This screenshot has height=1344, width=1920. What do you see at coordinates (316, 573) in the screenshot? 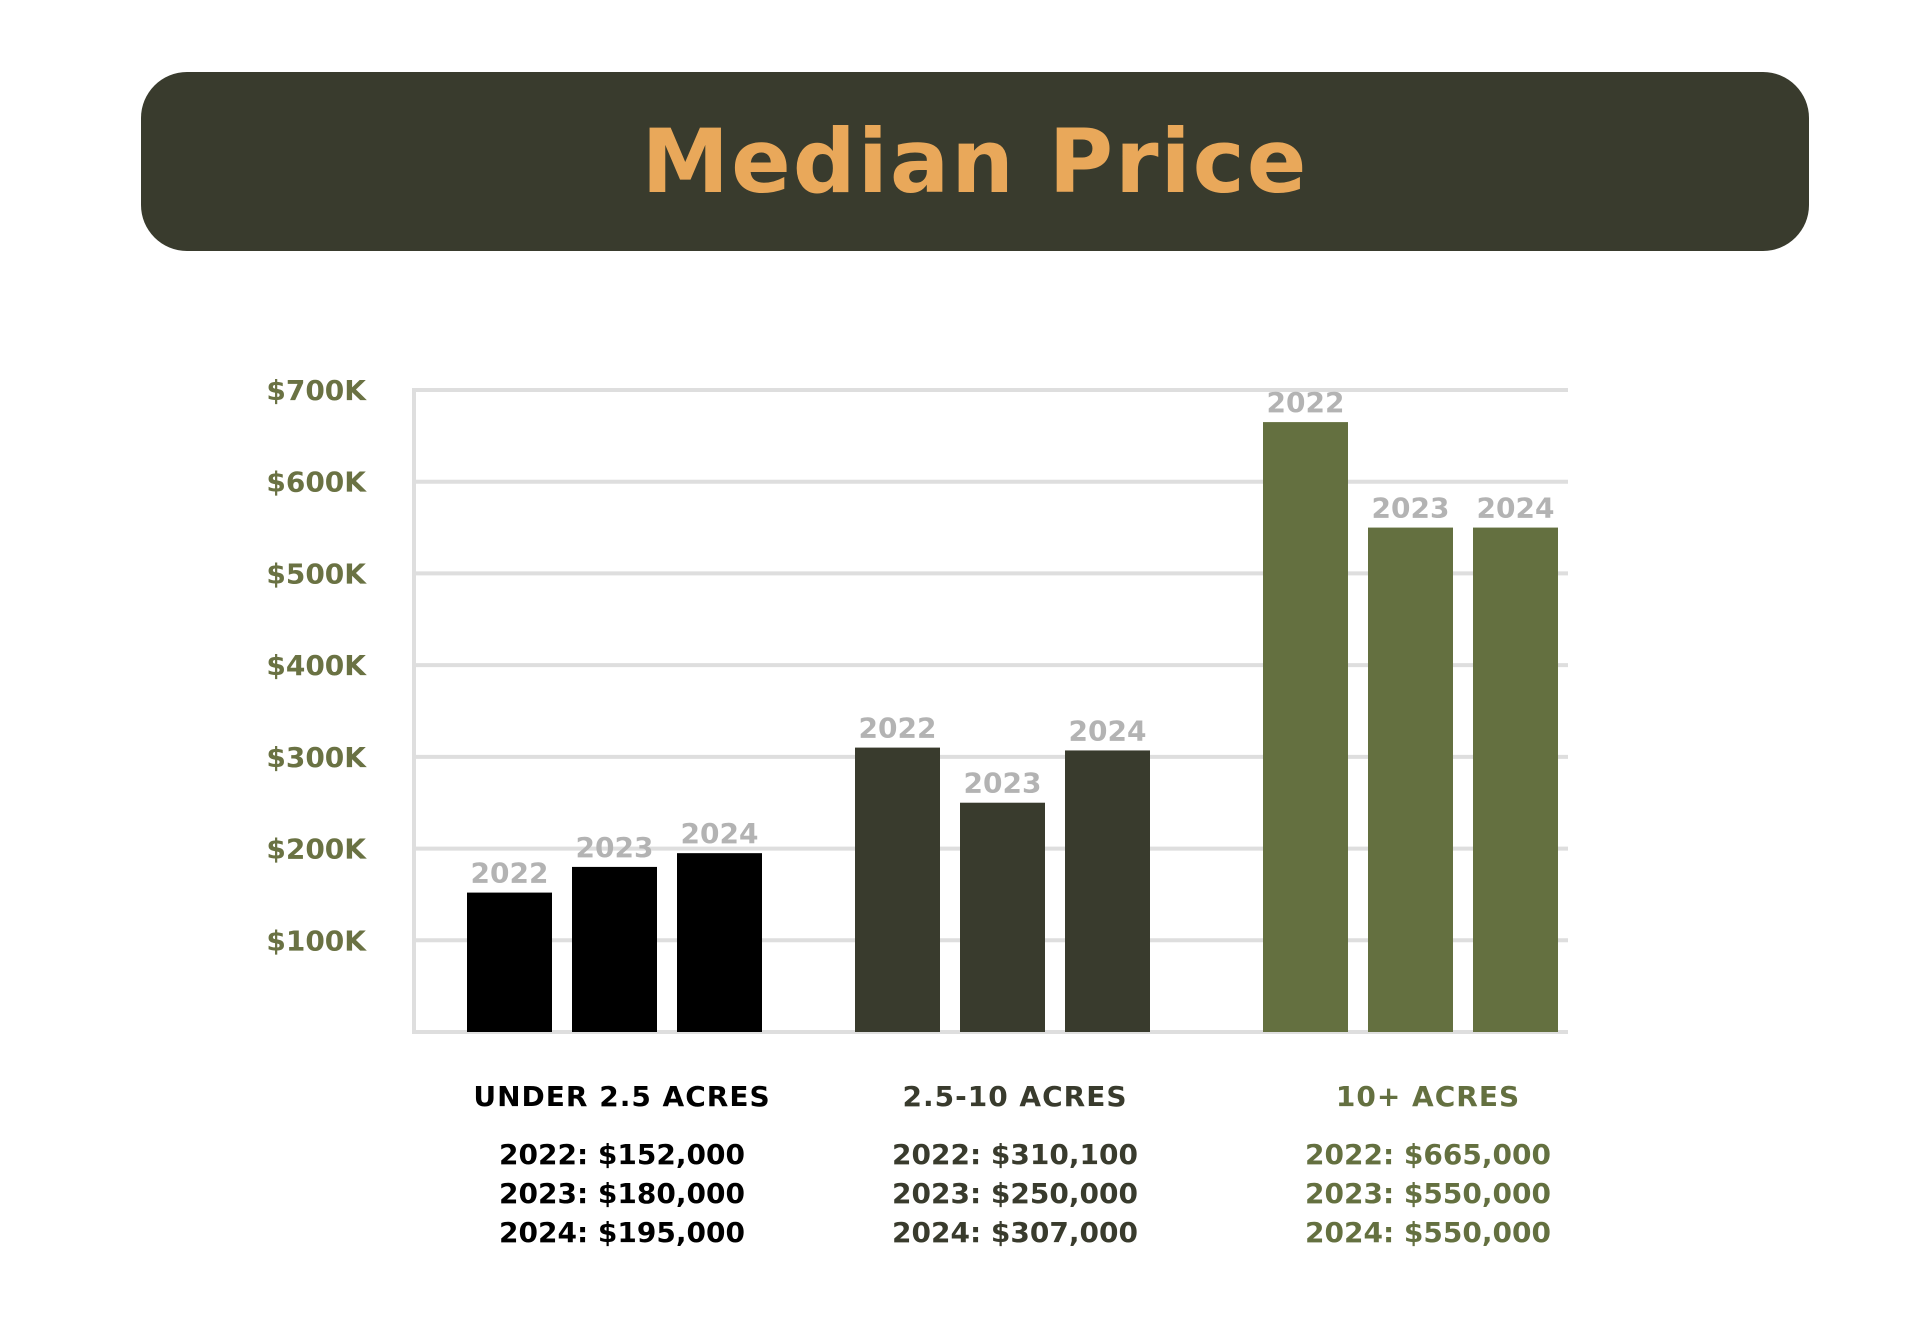
I see `y-tick-label: $500K` at bounding box center [316, 573].